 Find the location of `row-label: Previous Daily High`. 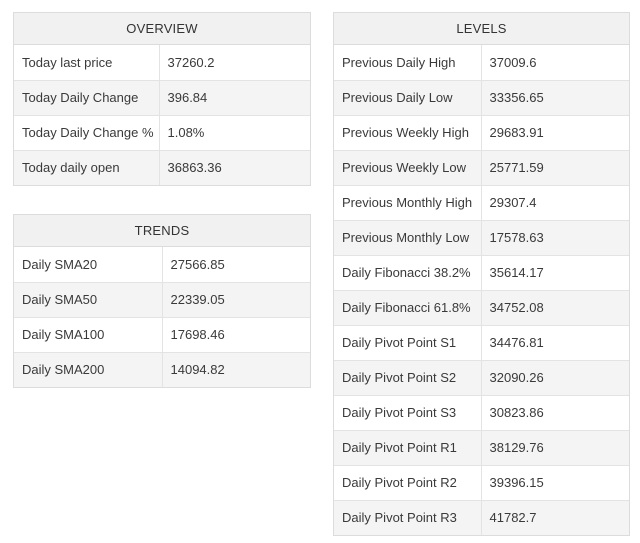

row-label: Previous Daily High is located at coordinates (408, 62).